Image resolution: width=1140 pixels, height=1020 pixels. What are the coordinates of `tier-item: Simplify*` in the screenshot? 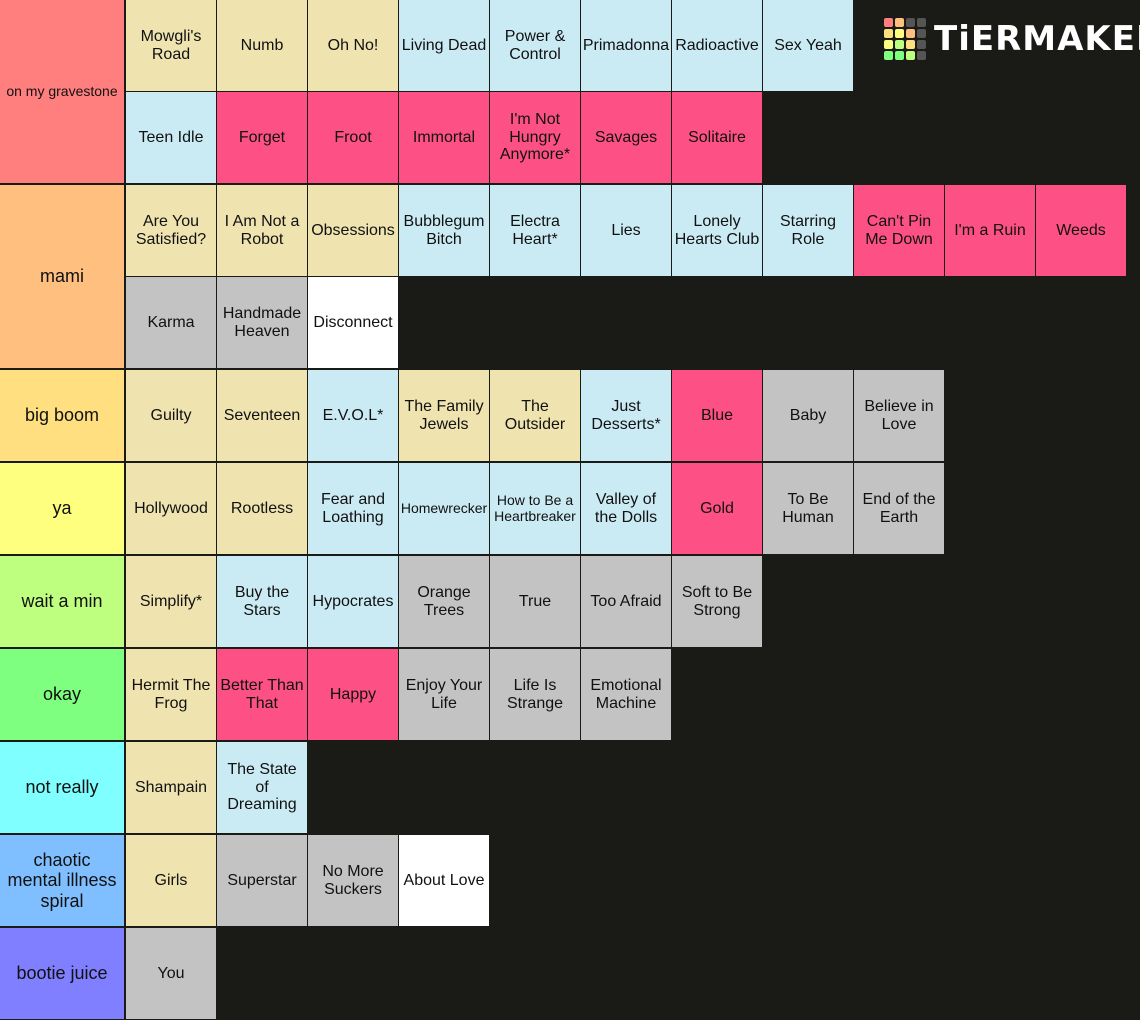 It's located at (171, 601).